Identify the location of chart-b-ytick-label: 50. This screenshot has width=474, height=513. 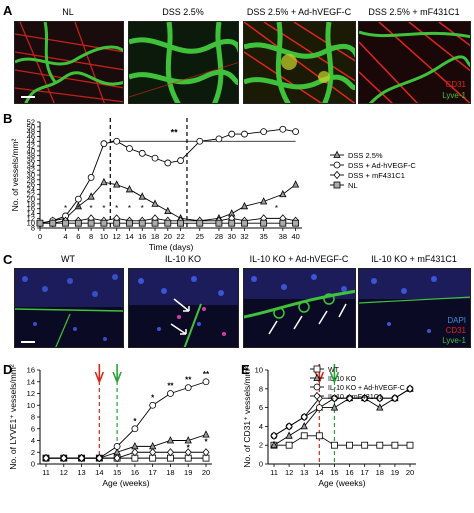
(31, 126).